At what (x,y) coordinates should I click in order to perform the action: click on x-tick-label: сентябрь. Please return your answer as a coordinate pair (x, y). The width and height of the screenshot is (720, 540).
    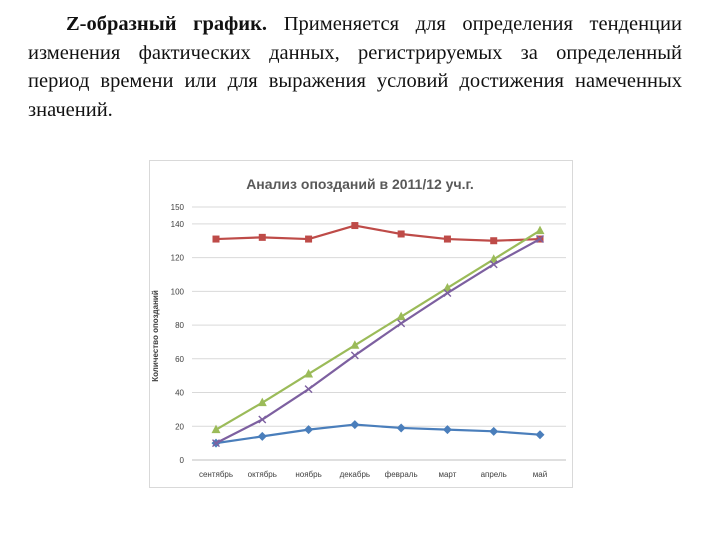
    Looking at the image, I should click on (216, 474).